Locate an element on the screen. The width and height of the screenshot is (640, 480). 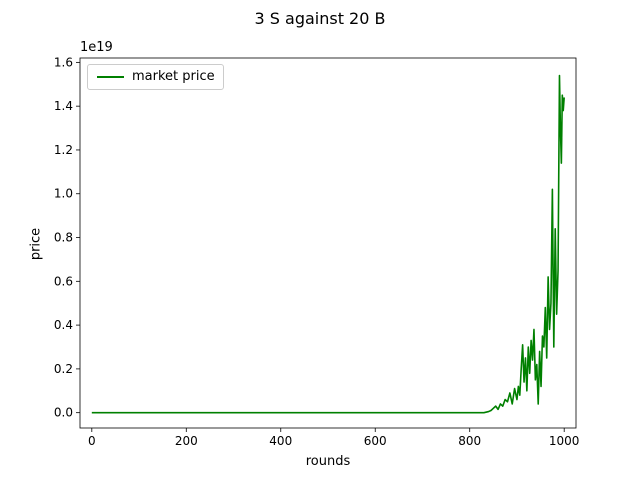
y-tick-label: 1.2 is located at coordinates (63, 150).